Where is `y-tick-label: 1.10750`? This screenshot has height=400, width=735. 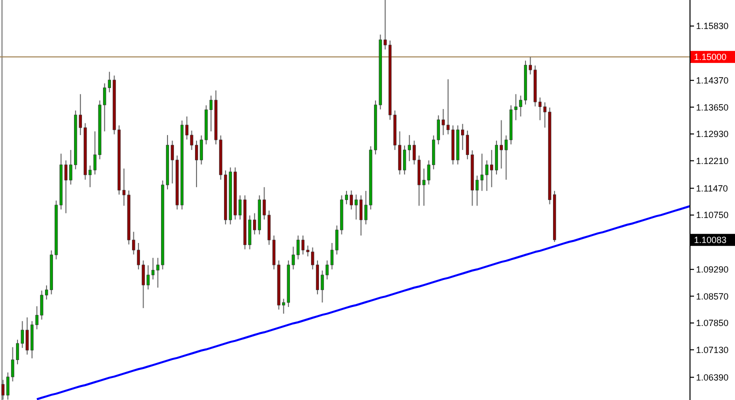
y-tick-label: 1.10750 is located at coordinates (712, 215).